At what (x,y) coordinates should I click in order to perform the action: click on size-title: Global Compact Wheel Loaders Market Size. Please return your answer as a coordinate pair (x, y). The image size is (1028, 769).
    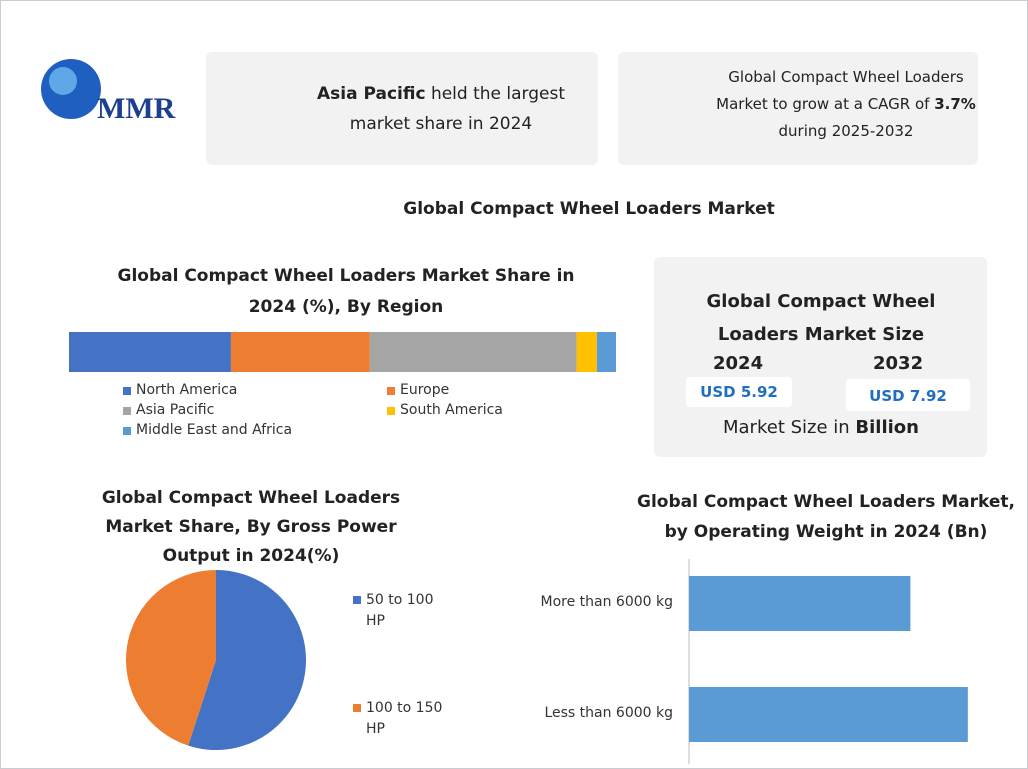
    Looking at the image, I should click on (821, 318).